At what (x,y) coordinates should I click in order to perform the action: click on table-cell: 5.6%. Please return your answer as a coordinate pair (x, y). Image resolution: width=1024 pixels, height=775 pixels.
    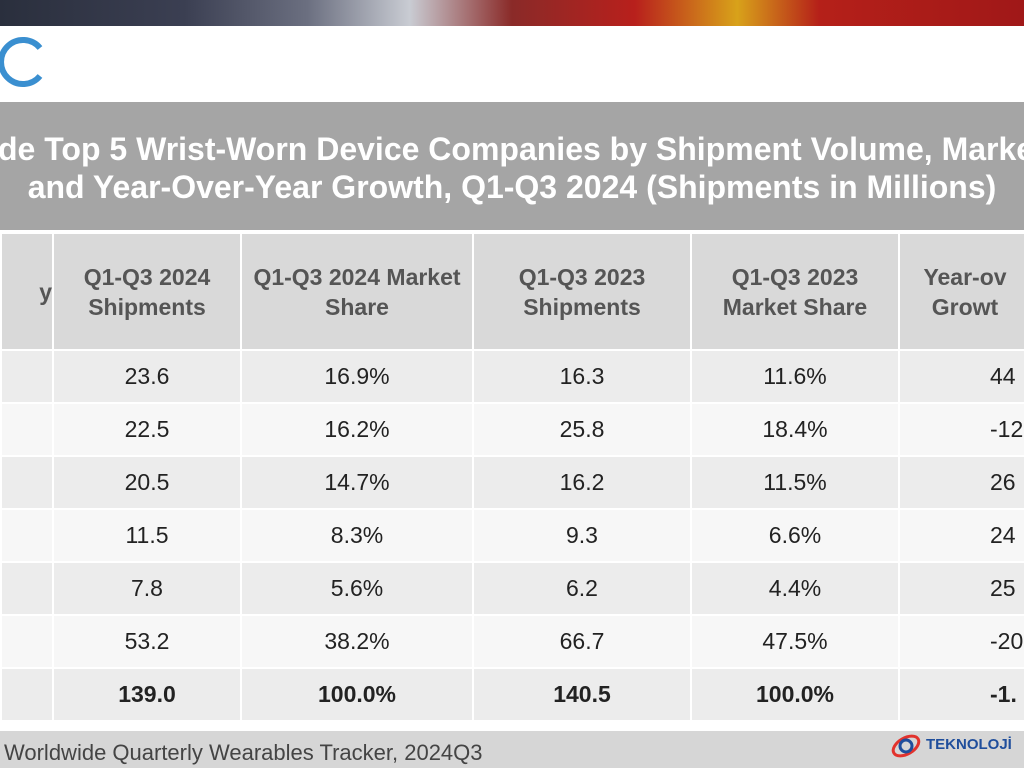
    Looking at the image, I should click on (357, 588).